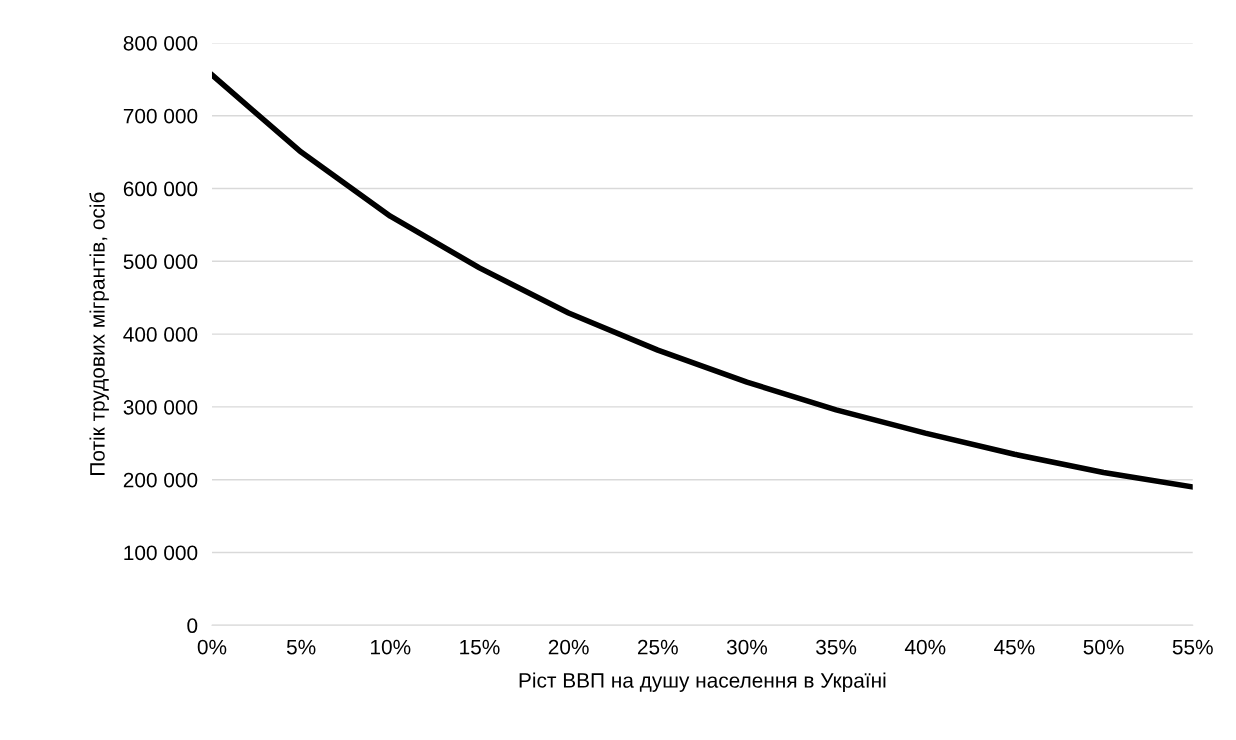 This screenshot has height=740, width=1236. What do you see at coordinates (192, 626) in the screenshot?
I see `y-tick-label: 0` at bounding box center [192, 626].